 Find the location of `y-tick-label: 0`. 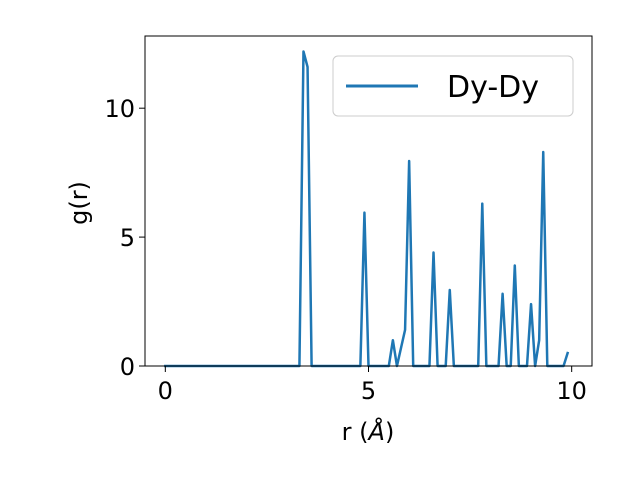

y-tick-label: 0 is located at coordinates (127, 367).